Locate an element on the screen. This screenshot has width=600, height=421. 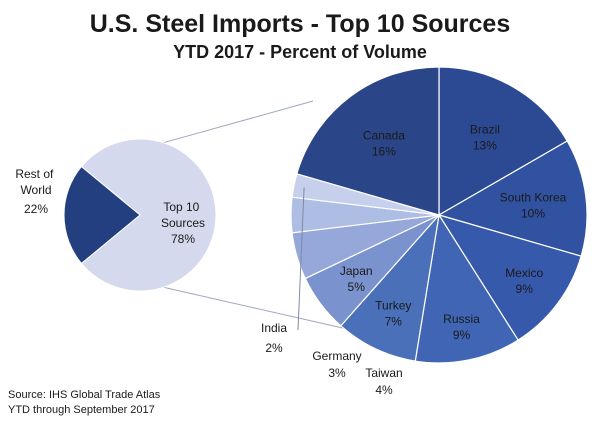
value-top-10-sources: 78% is located at coordinates (183, 239).